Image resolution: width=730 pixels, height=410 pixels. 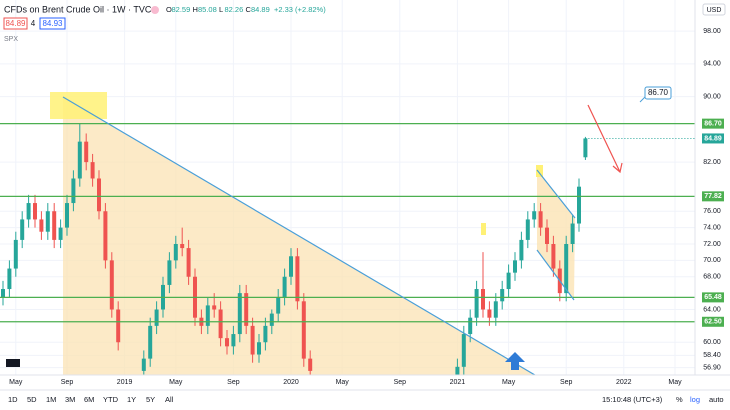 I want to click on spread: 4, so click(x=33, y=23).